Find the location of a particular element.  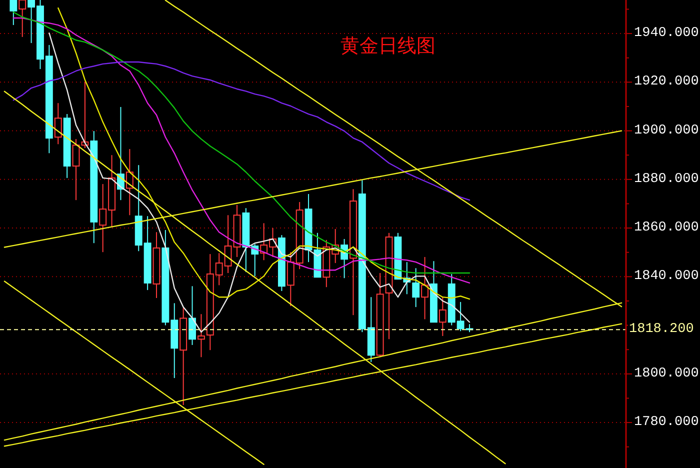

ytick: 1840.000 is located at coordinates (666, 276).